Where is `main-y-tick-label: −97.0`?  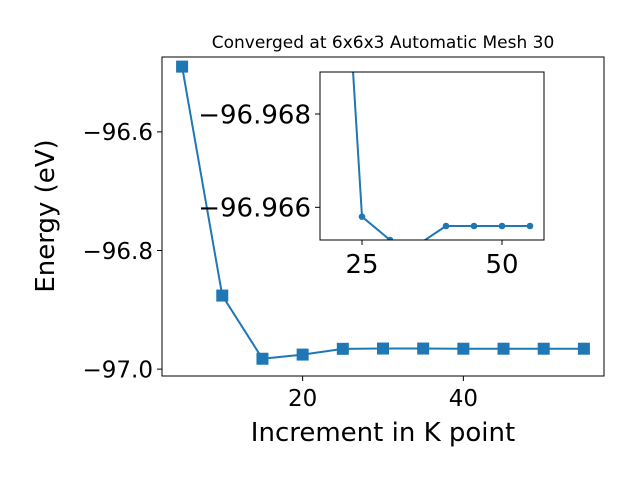 main-y-tick-label: −97.0 is located at coordinates (118, 370).